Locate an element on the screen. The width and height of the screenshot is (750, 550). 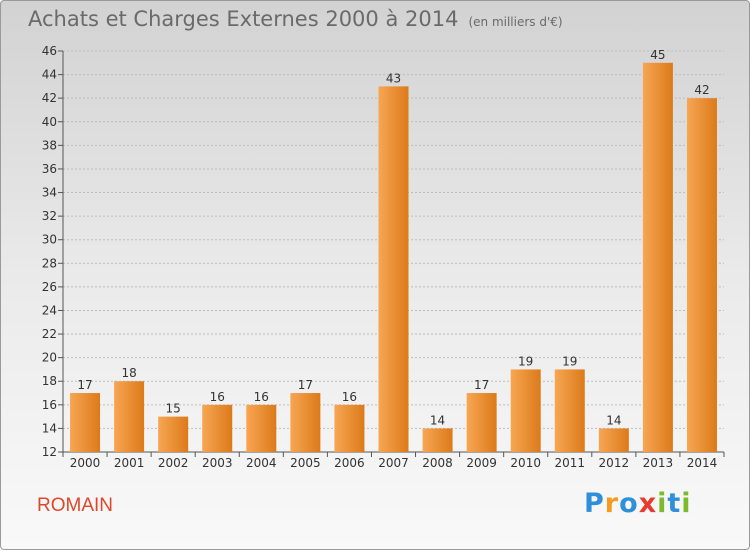
x-tick-label: 2010 is located at coordinates (525, 463).